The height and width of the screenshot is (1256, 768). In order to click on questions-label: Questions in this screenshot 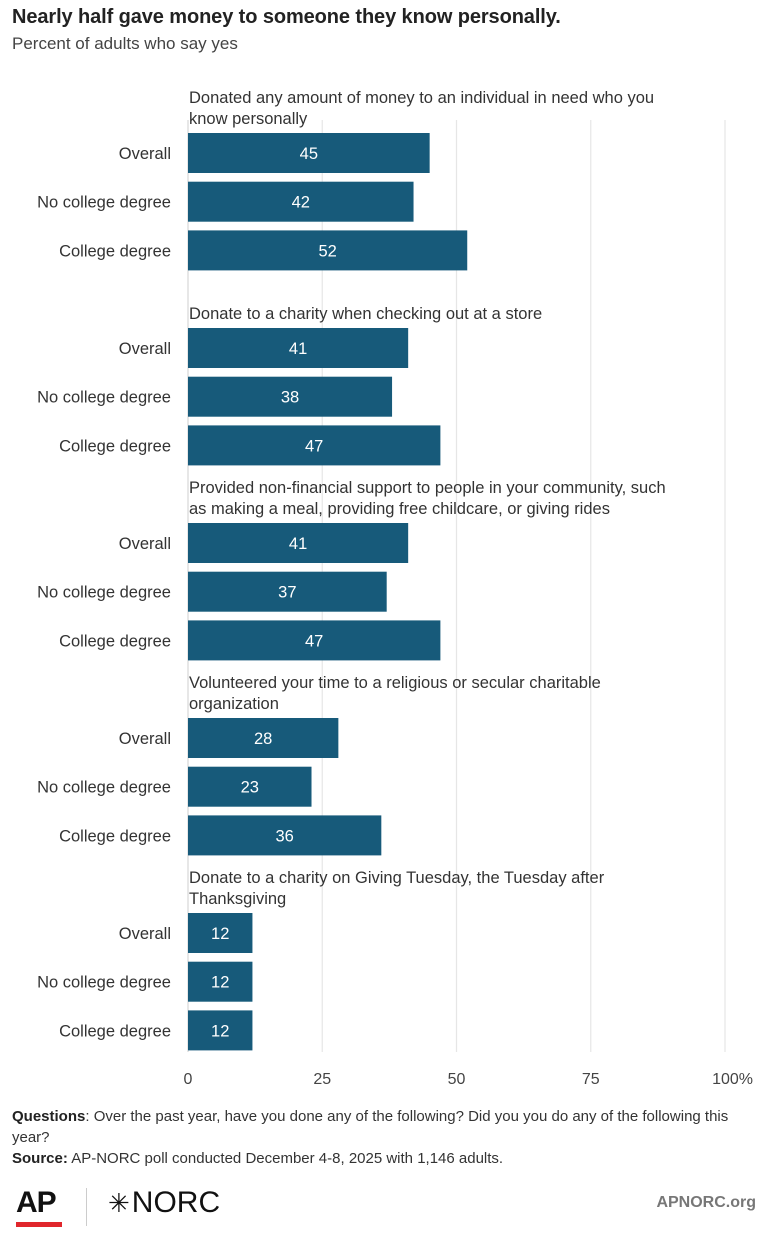, I will do `click(49, 1116)`.